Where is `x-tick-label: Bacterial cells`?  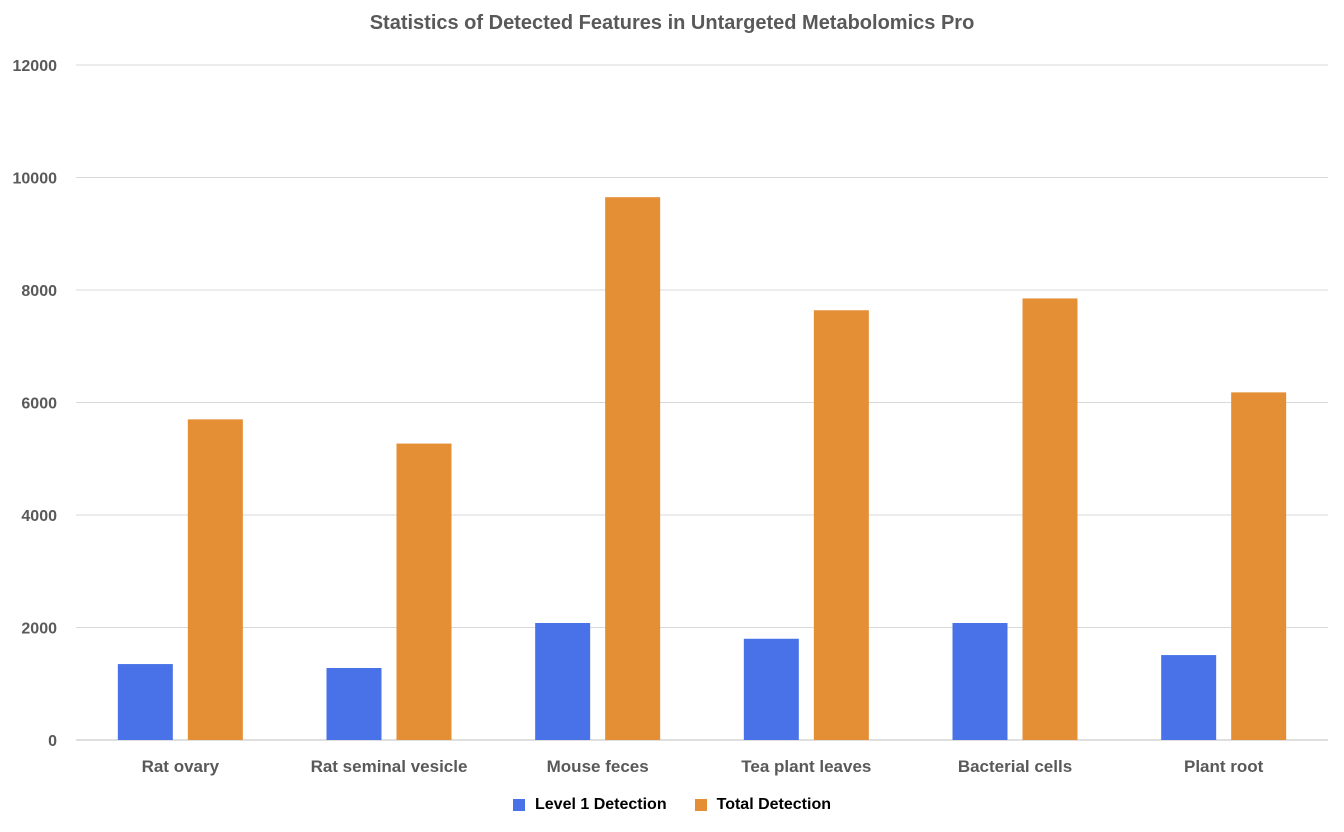
x-tick-label: Bacterial cells is located at coordinates (1015, 766).